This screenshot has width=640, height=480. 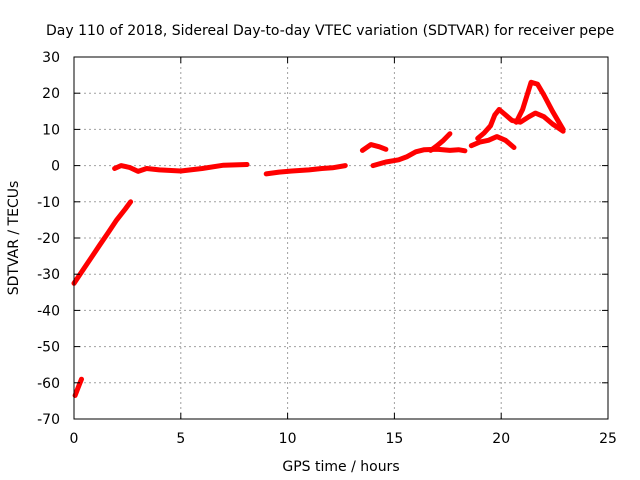 What do you see at coordinates (48, 420) in the screenshot?
I see `y-tick-label: -70` at bounding box center [48, 420].